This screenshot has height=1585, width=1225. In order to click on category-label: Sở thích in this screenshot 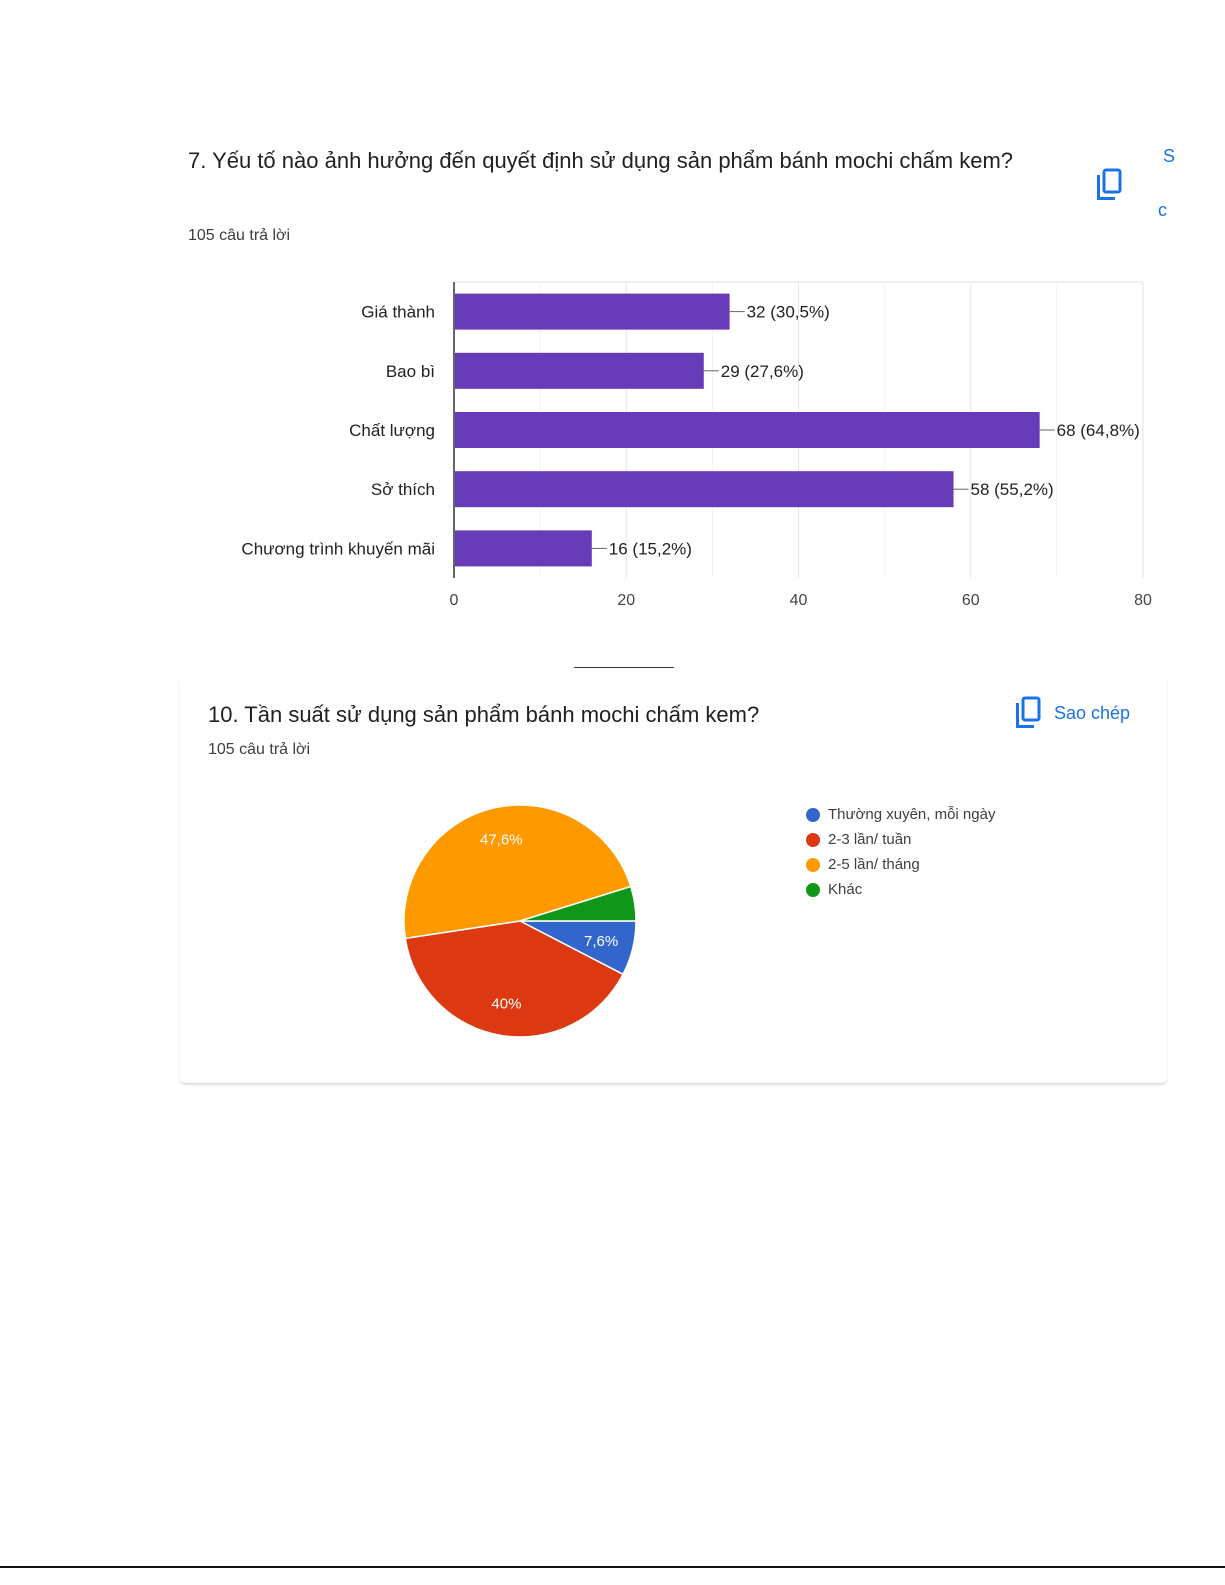, I will do `click(403, 489)`.